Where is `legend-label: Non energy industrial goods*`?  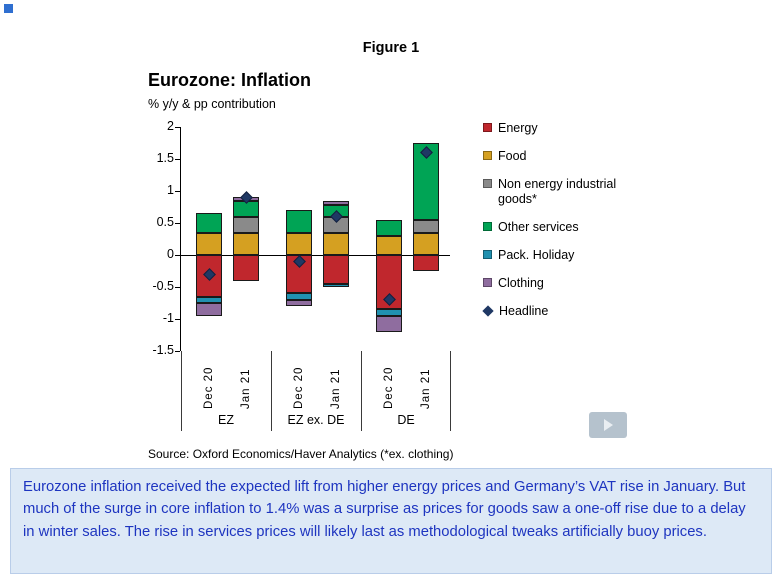
legend-label: Non energy industrial goods* is located at coordinates (557, 191).